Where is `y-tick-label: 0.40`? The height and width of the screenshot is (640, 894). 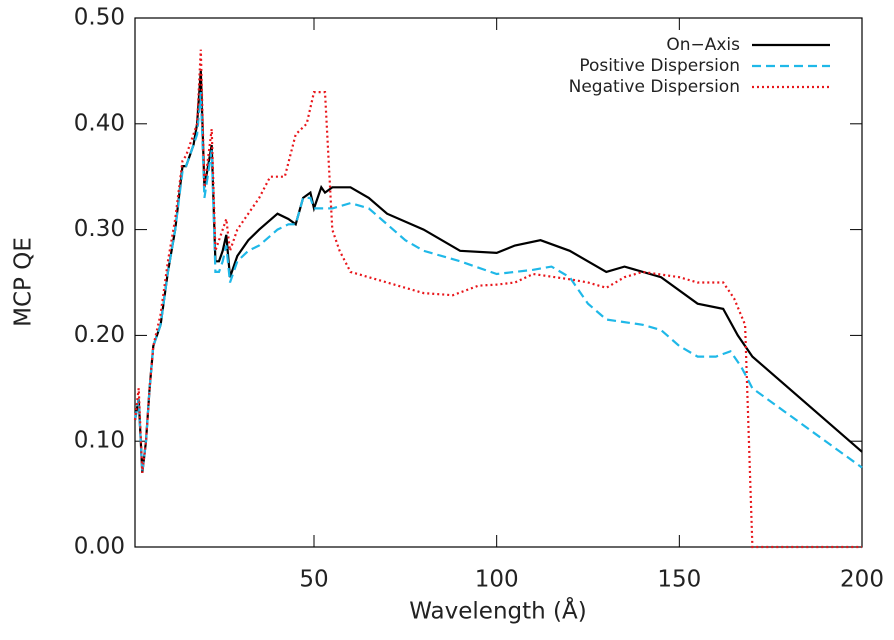 y-tick-label: 0.40 is located at coordinates (99, 123).